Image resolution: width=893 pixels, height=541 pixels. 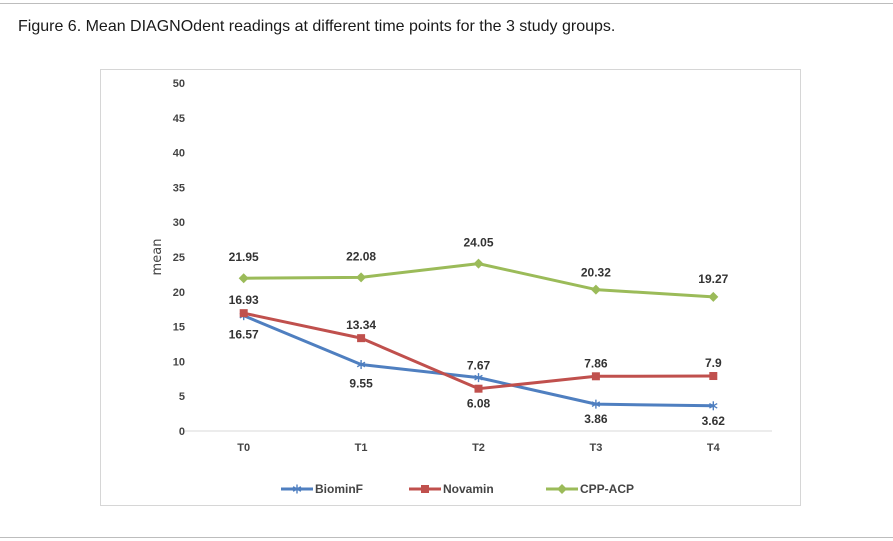 What do you see at coordinates (361, 384) in the screenshot?
I see `data-label-biominf: 9.55` at bounding box center [361, 384].